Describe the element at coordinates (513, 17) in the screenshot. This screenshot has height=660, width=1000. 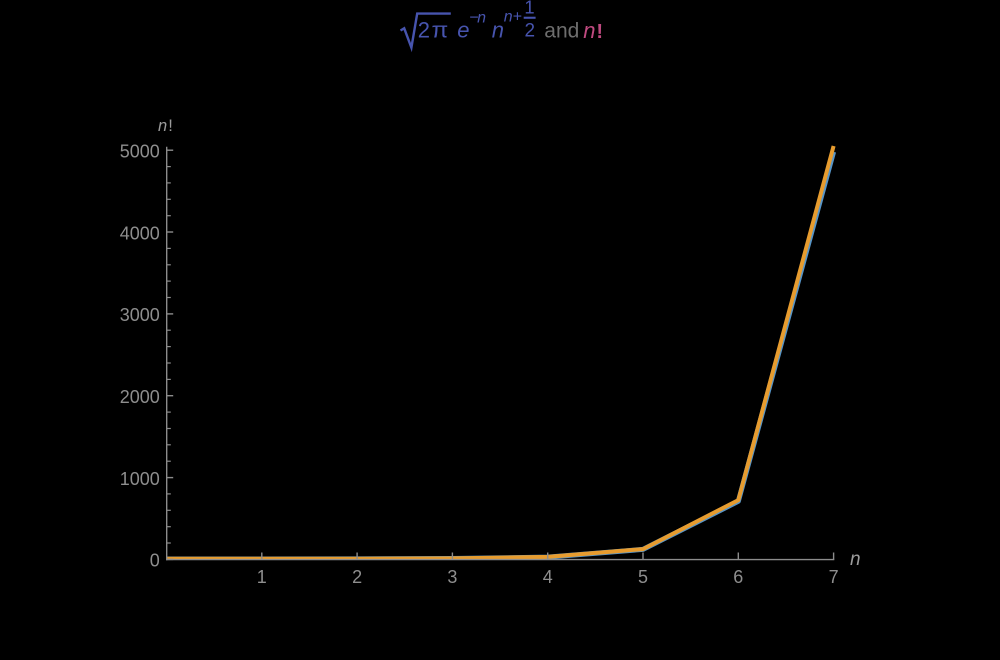
I see `svg-text: n+` at that location.